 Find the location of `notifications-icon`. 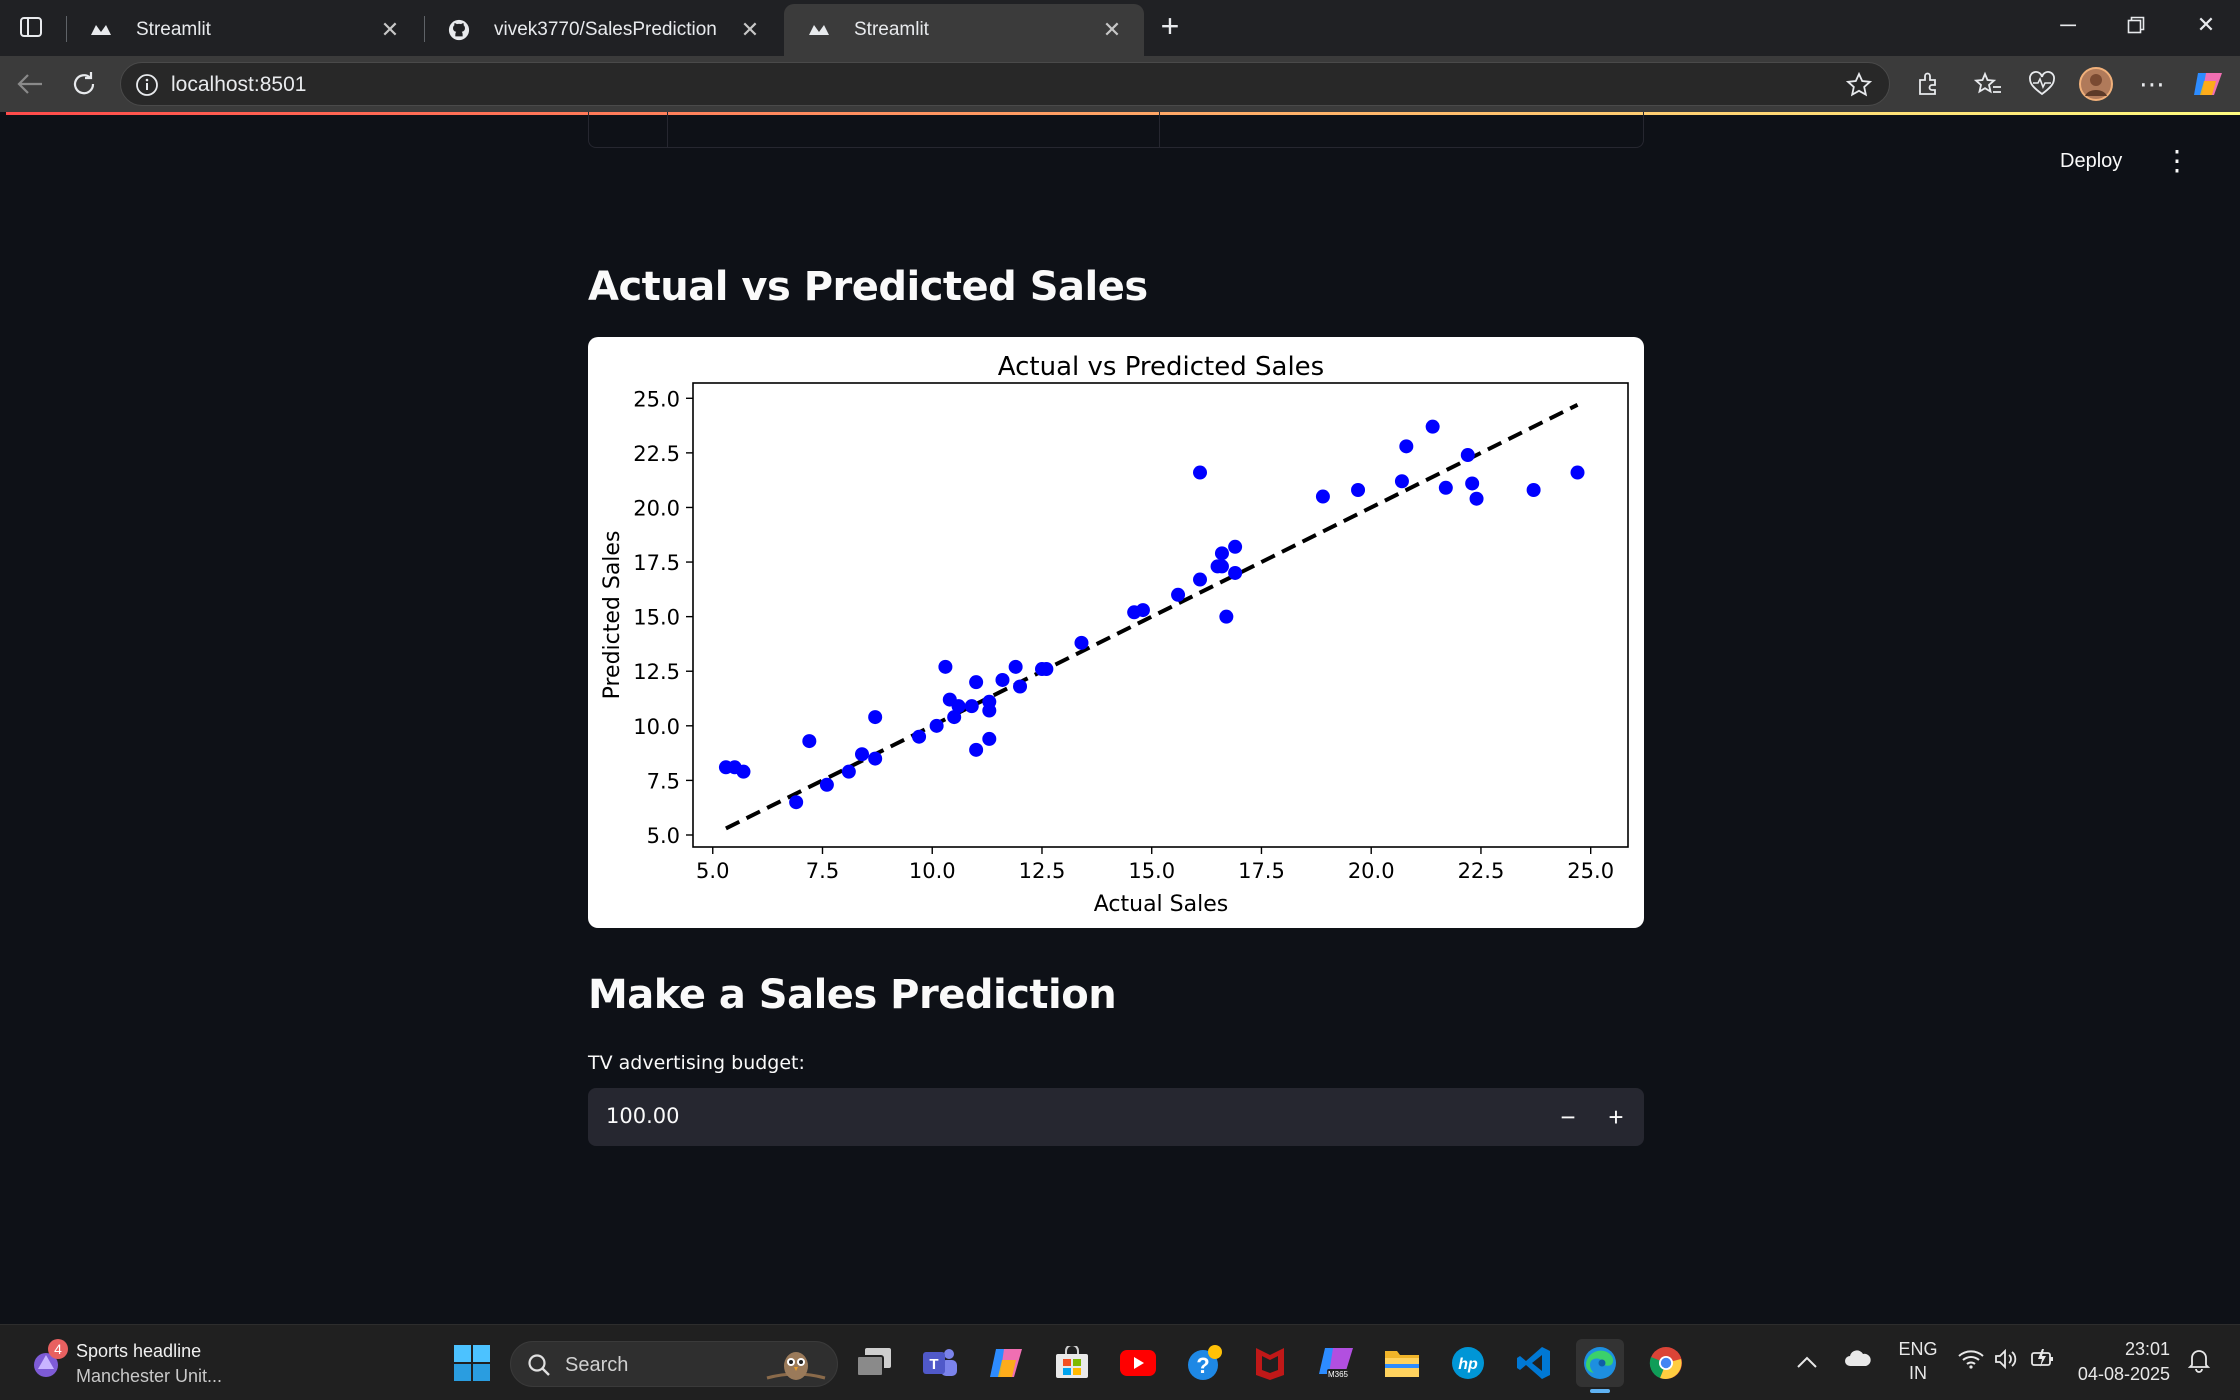

notifications-icon is located at coordinates (2199, 1362).